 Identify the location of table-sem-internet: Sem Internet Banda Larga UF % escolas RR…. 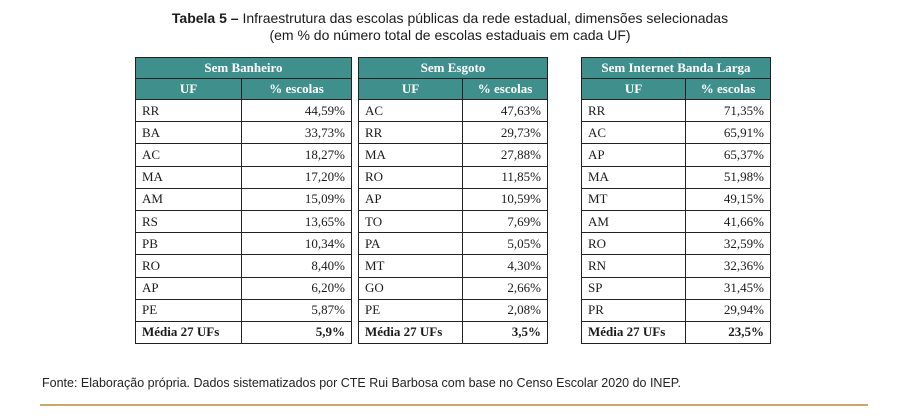
(676, 201).